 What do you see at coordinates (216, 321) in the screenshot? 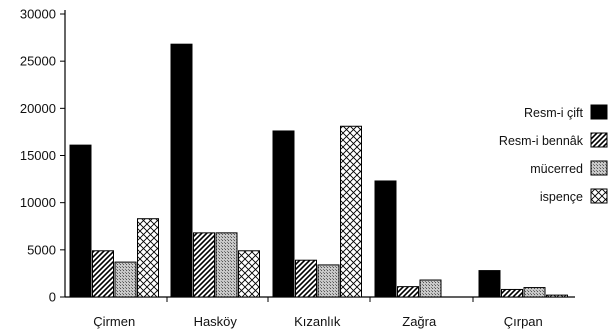
I see `x-tick-label: Hasköy` at bounding box center [216, 321].